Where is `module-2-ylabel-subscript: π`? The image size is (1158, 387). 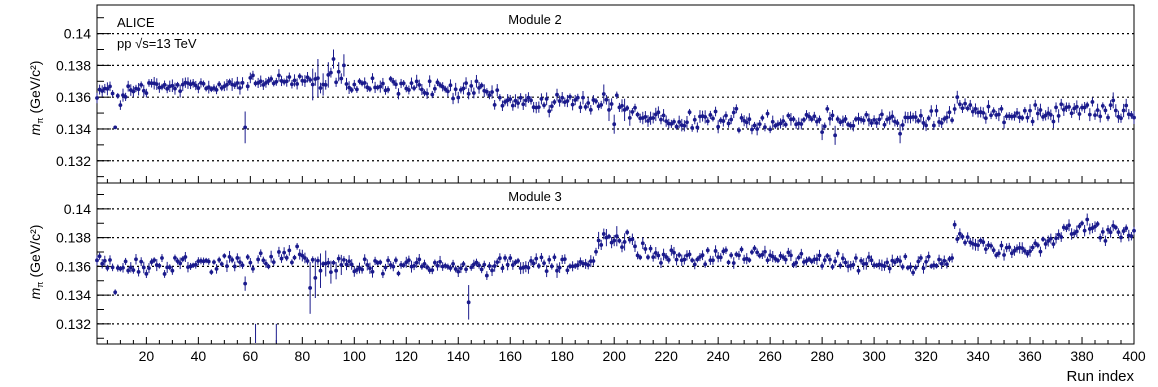
module-2-ylabel-subscript: π is located at coordinates (40, 121).